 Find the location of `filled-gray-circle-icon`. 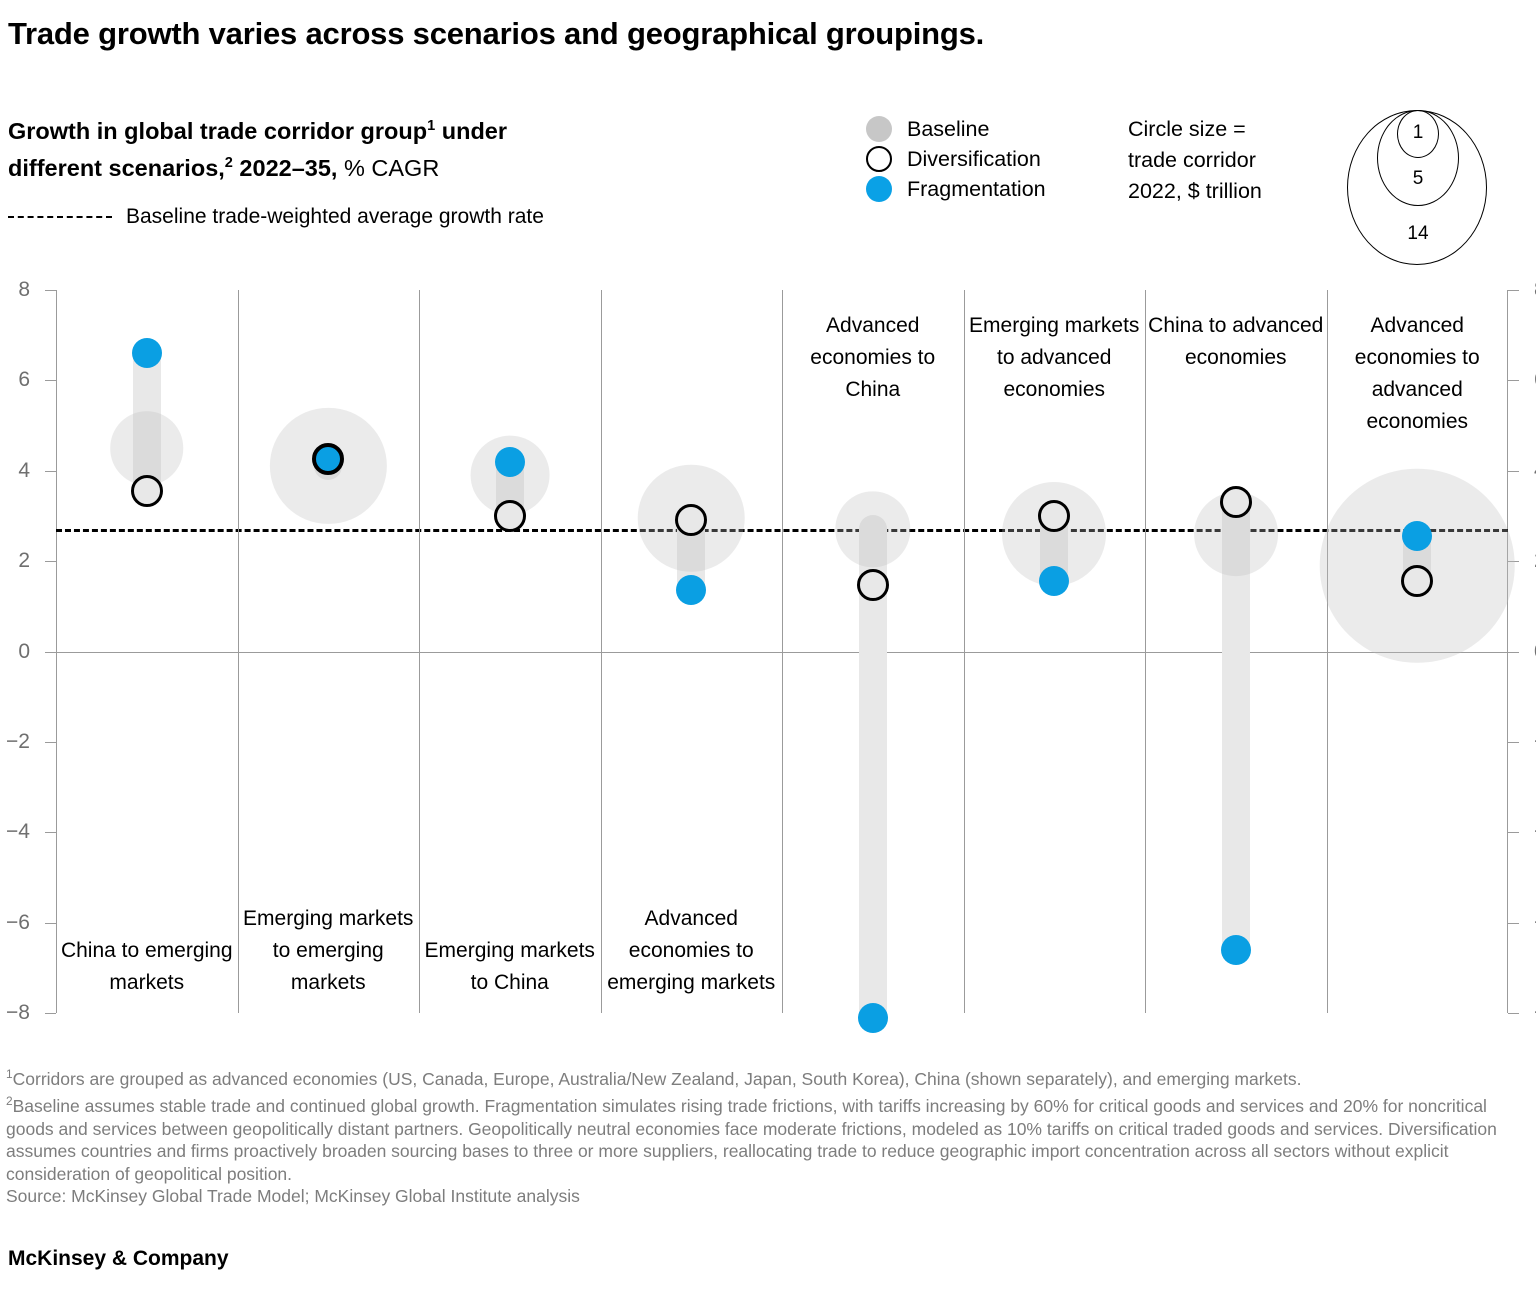

filled-gray-circle-icon is located at coordinates (879, 129).